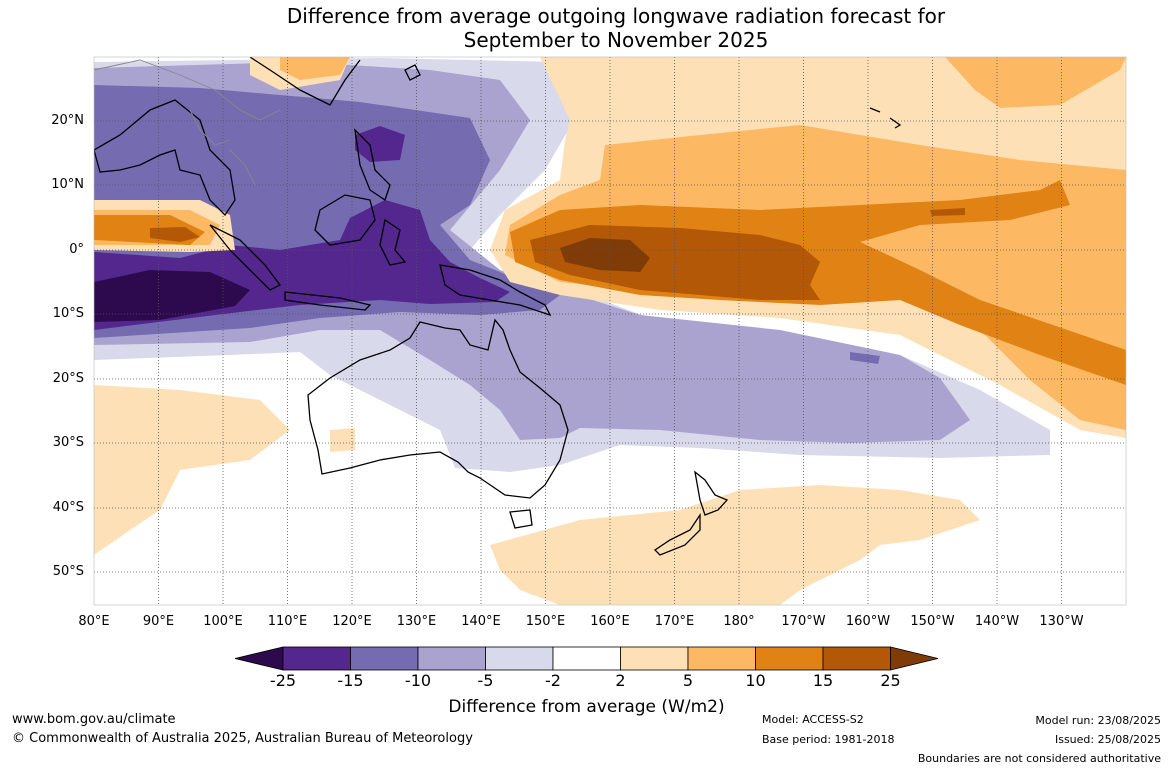 The width and height of the screenshot is (1173, 770). What do you see at coordinates (328, 301) in the screenshot?
I see `java-coastline` at bounding box center [328, 301].